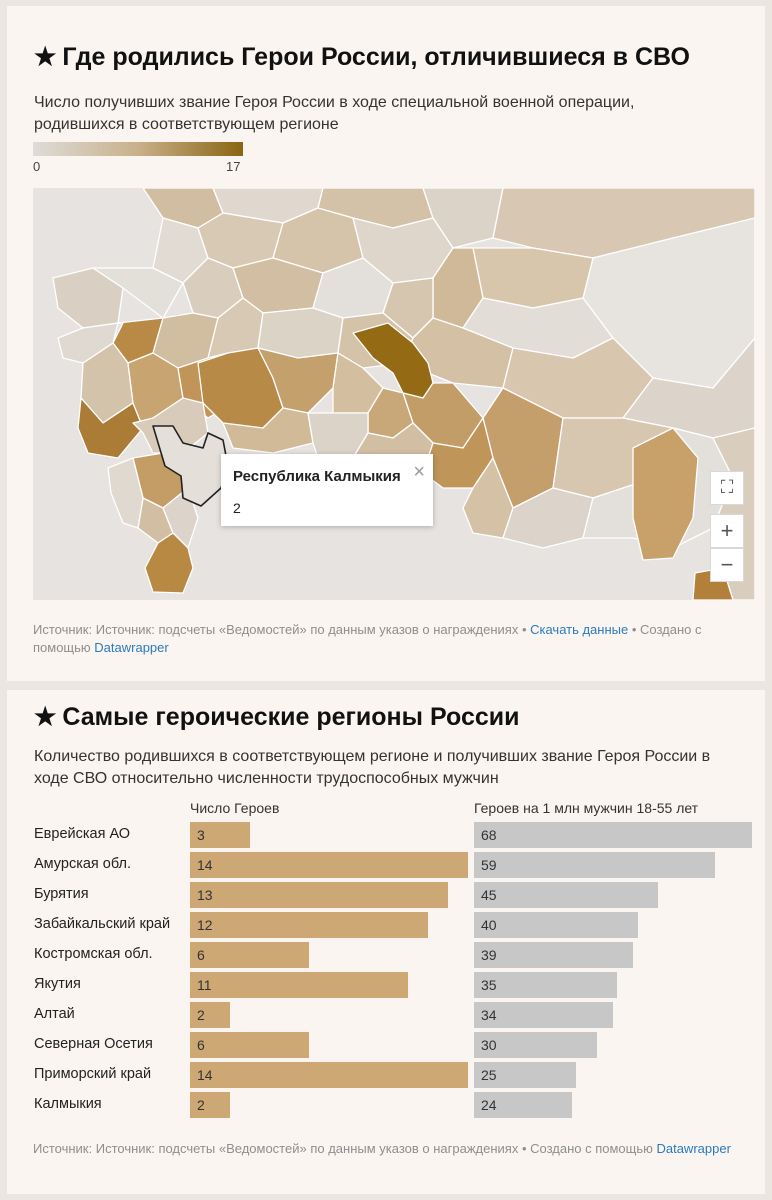 This screenshot has width=772, height=1200. Describe the element at coordinates (82, 834) in the screenshot. I see `row-label: Еврейская АО` at that location.